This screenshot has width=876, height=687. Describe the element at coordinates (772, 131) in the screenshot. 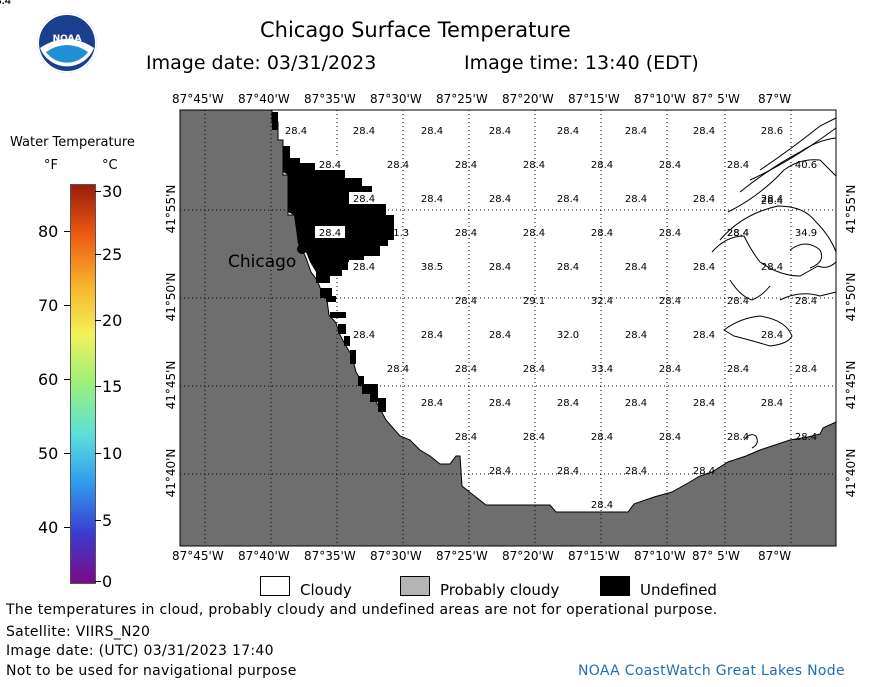

I see `temperature-value: 28.6` at that location.